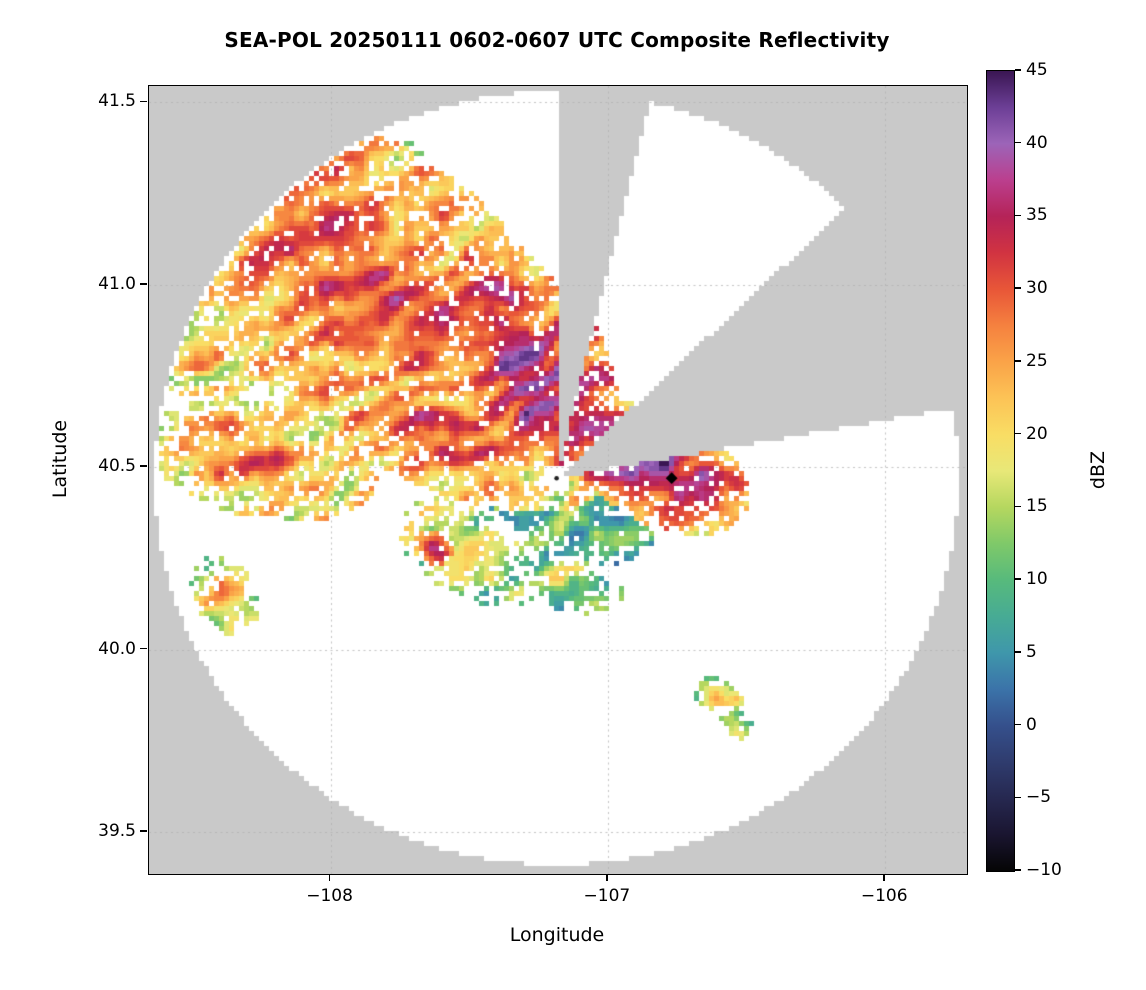  I want to click on y-tick-label: 41.5, so click(117, 101).